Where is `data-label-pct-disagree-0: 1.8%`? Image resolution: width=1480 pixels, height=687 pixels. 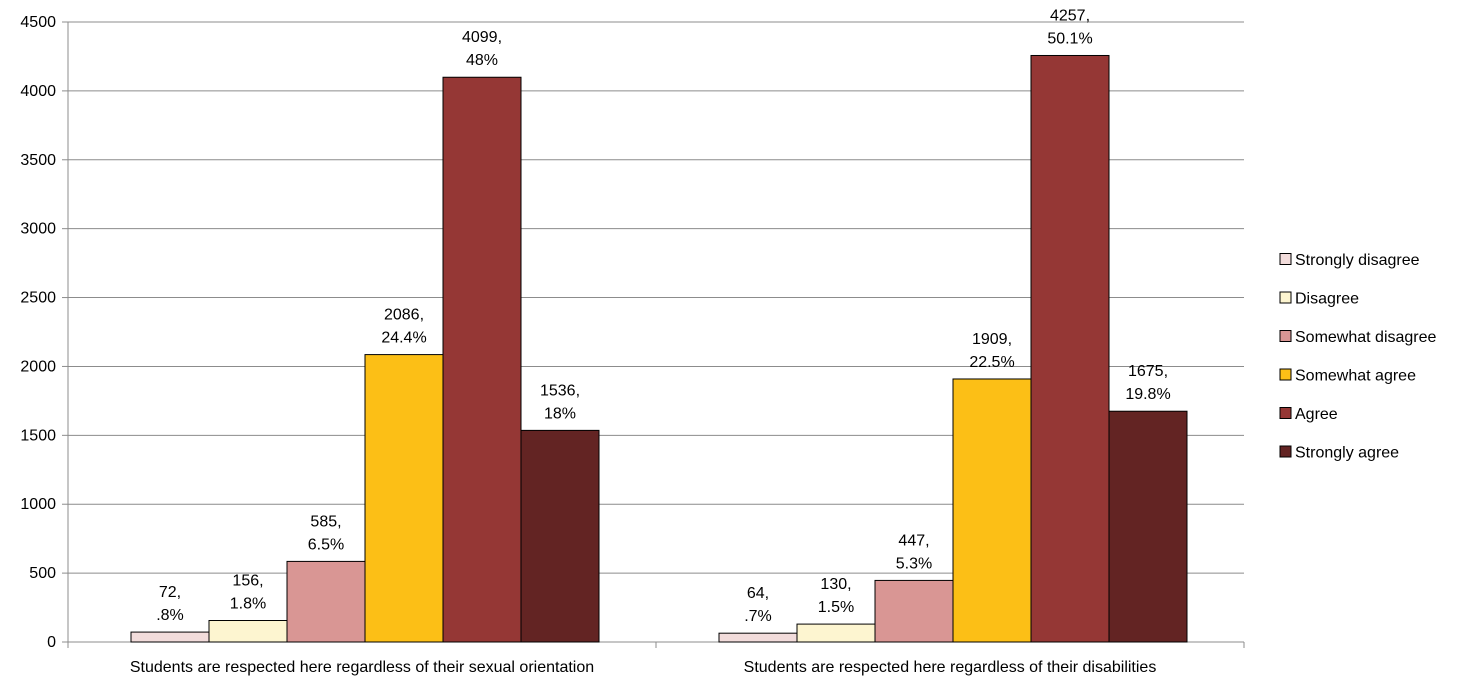
data-label-pct-disagree-0: 1.8% is located at coordinates (248, 604).